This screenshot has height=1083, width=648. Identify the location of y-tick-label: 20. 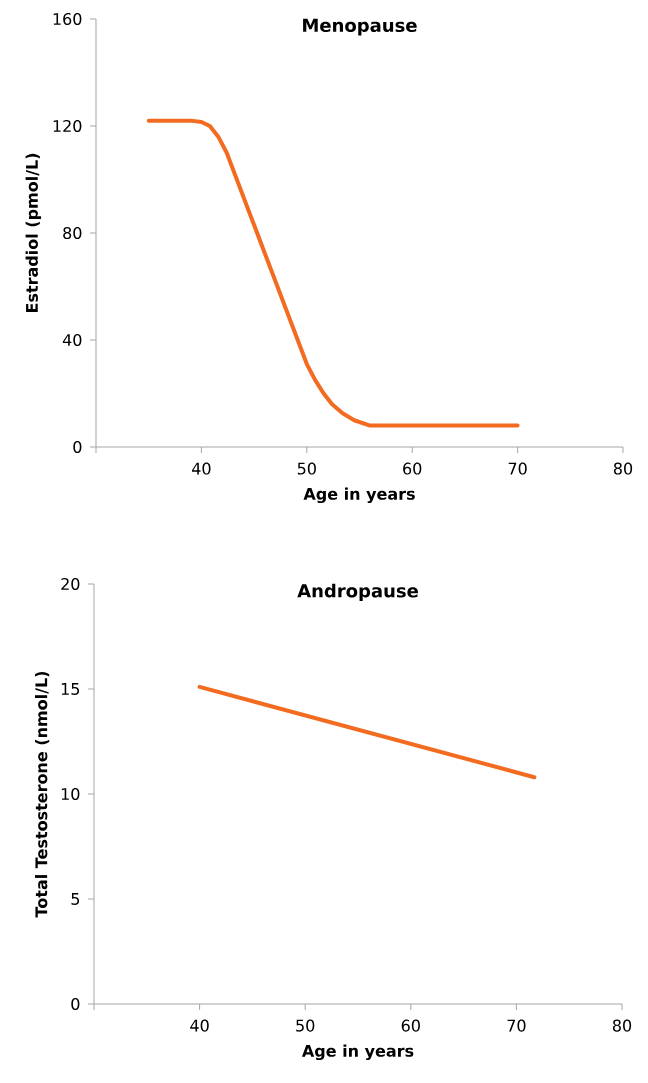
(70, 584).